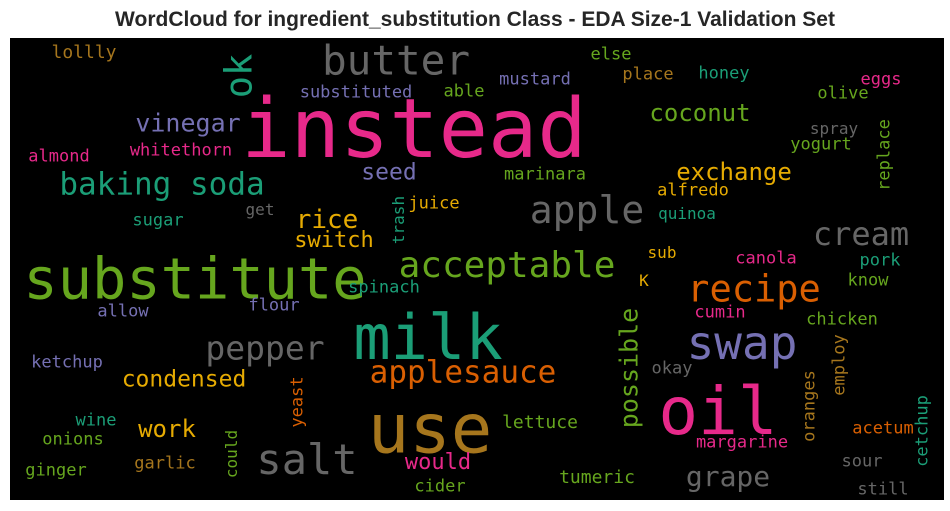 This screenshot has height=511, width=950. Describe the element at coordinates (84, 52) in the screenshot. I see `word-lollly: lollly` at that location.